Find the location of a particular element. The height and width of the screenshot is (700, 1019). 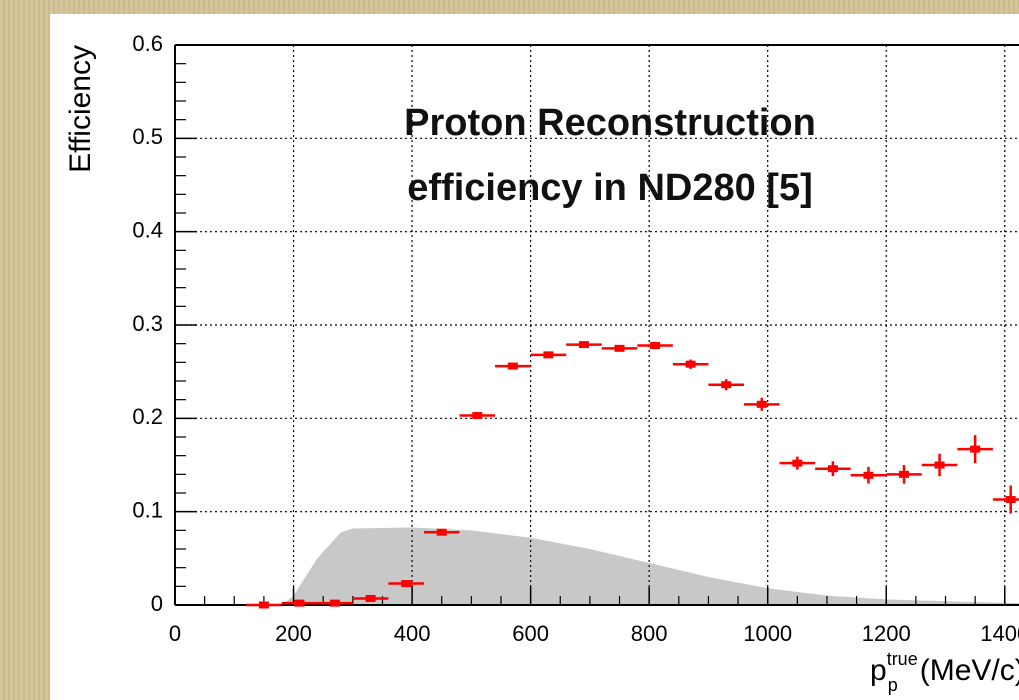

y-tick-label: 0.6 is located at coordinates (147, 43).